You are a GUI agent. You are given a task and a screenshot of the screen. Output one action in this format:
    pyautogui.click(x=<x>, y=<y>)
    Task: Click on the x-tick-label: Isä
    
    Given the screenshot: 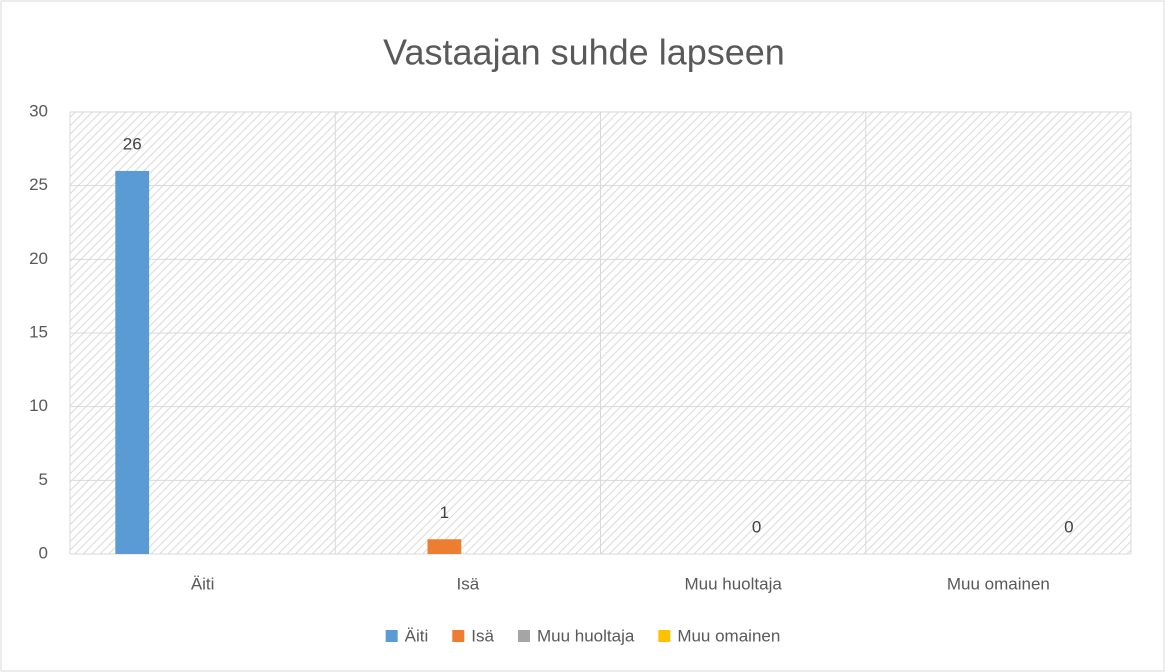 What is the action you would take?
    pyautogui.click(x=468, y=583)
    